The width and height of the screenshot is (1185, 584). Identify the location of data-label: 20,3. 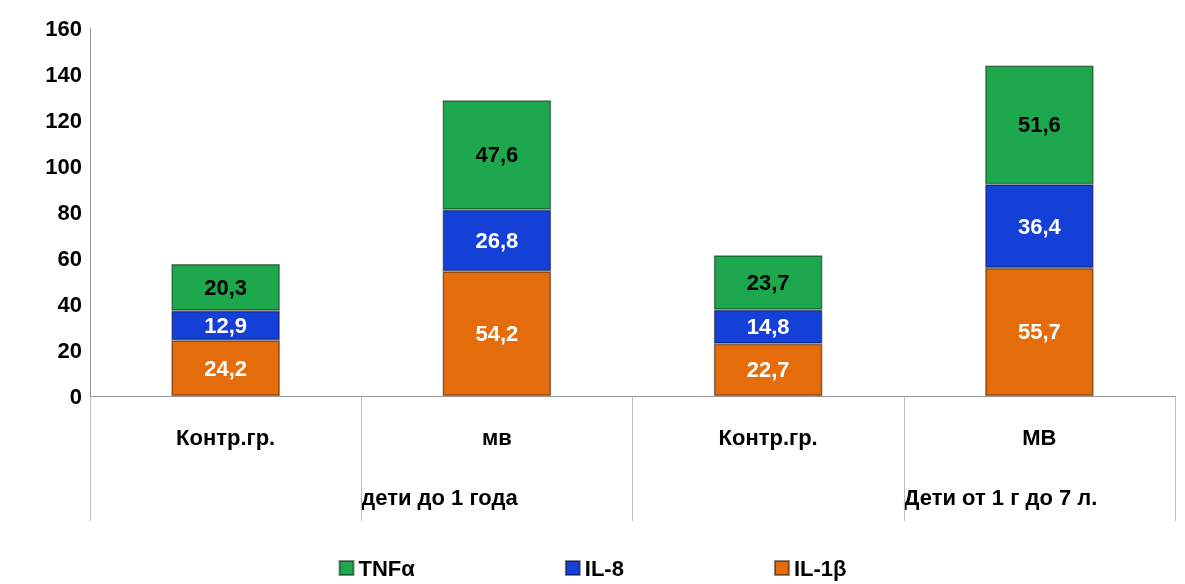
(226, 287).